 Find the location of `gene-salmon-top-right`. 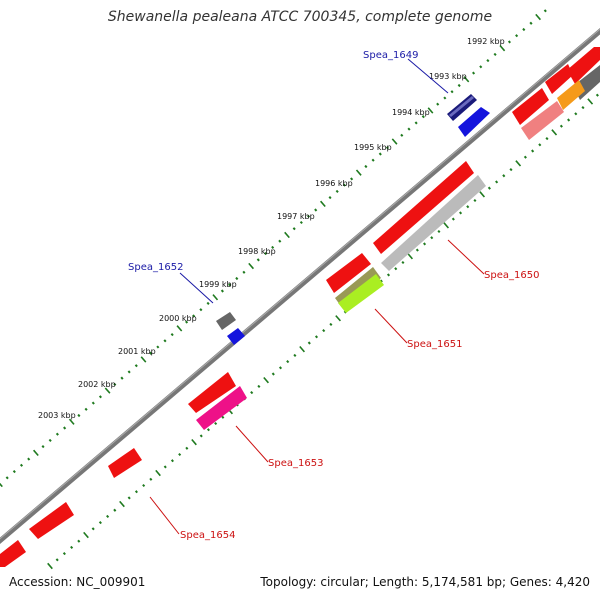

gene-salmon-top-right is located at coordinates (542, 120).